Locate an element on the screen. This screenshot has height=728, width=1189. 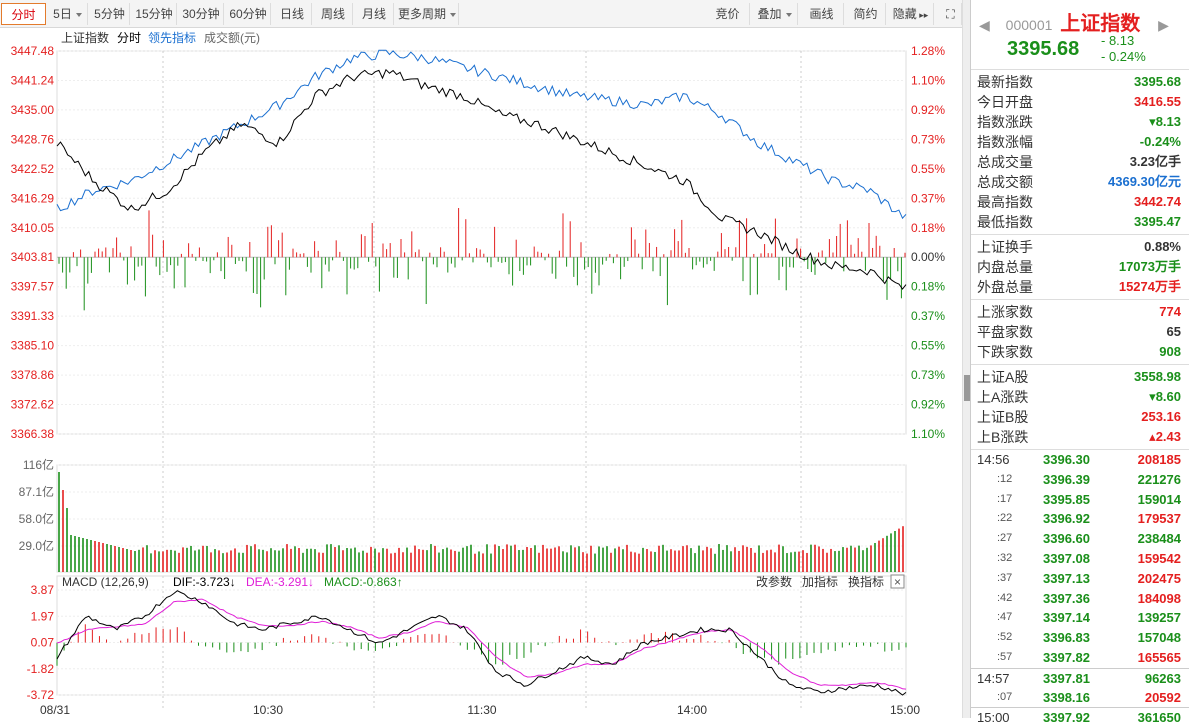
tick-price: 3397.92 is located at coordinates (1066, 718).